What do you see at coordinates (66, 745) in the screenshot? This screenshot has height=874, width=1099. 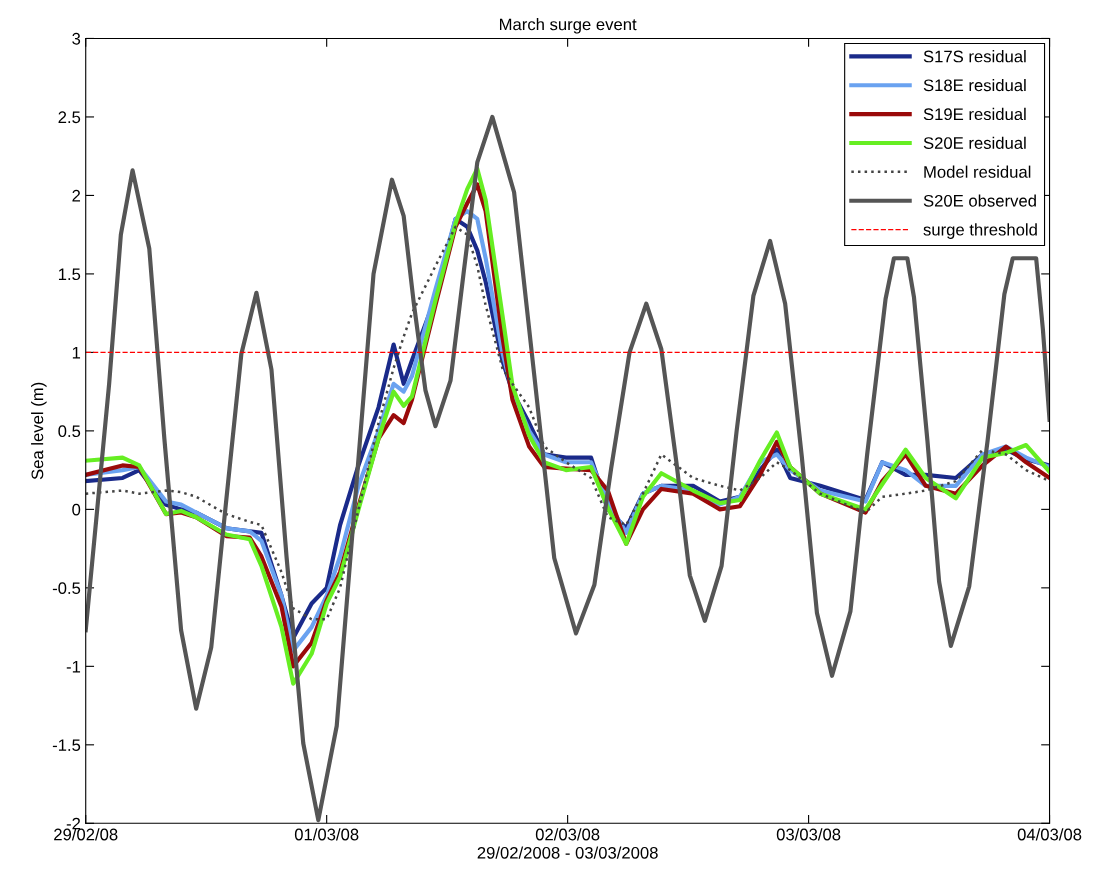 I see `y-tick-label: -1.5` at bounding box center [66, 745].